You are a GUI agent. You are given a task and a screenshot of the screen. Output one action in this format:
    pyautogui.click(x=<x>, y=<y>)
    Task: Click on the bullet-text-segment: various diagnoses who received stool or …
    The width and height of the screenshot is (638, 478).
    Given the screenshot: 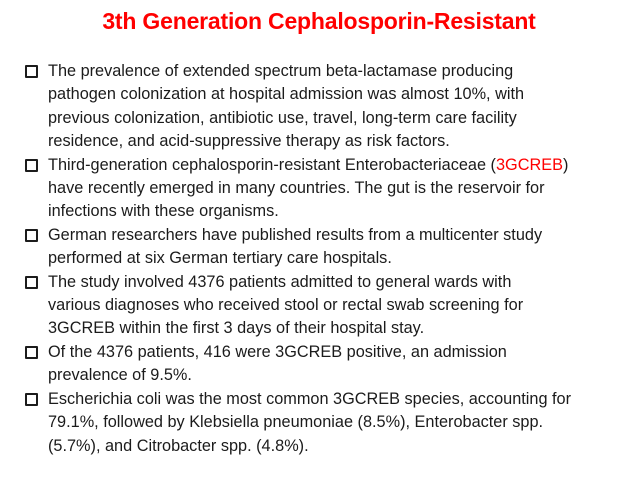 What is the action you would take?
    pyautogui.click(x=286, y=305)
    